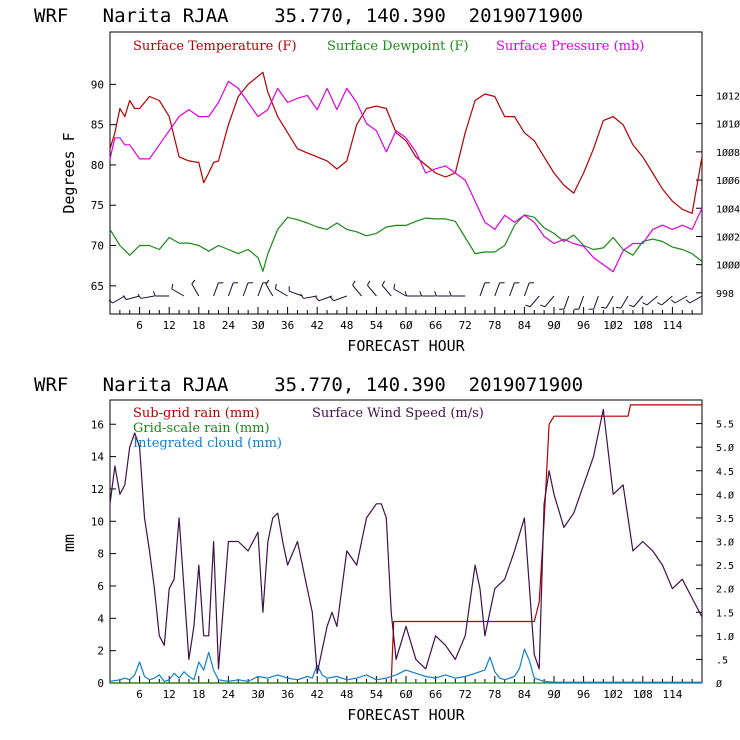  I want to click on x-tick-label: 24, so click(229, 694).